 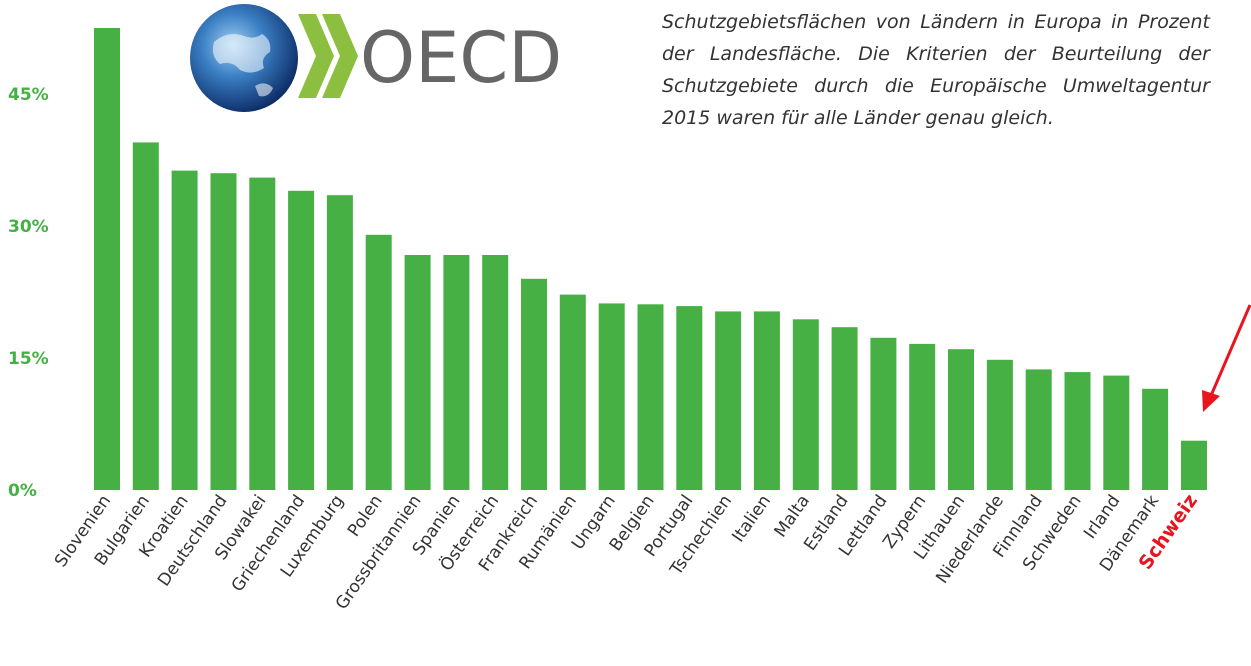 What do you see at coordinates (22, 491) in the screenshot?
I see `y-tick-label: 0%` at bounding box center [22, 491].